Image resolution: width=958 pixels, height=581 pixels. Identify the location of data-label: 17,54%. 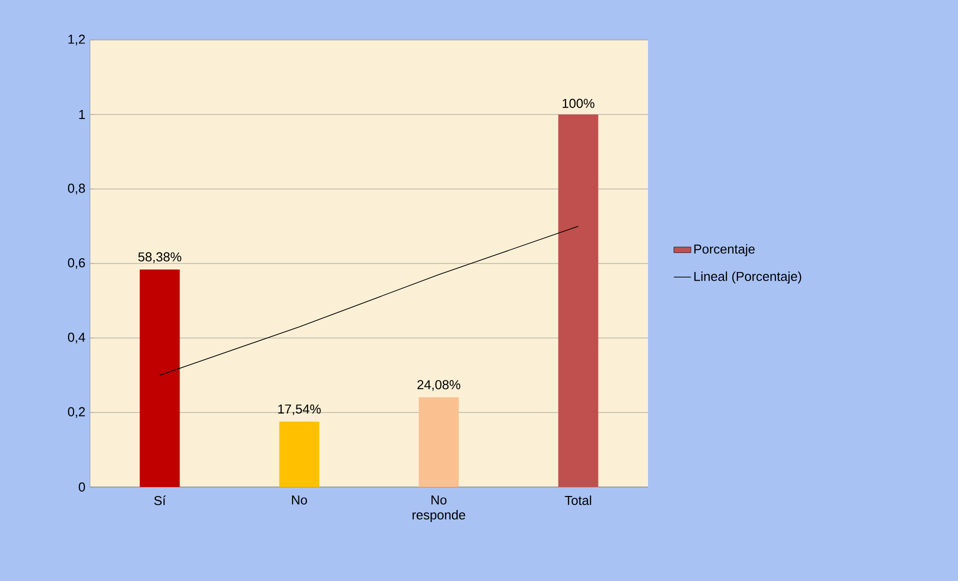
(299, 410).